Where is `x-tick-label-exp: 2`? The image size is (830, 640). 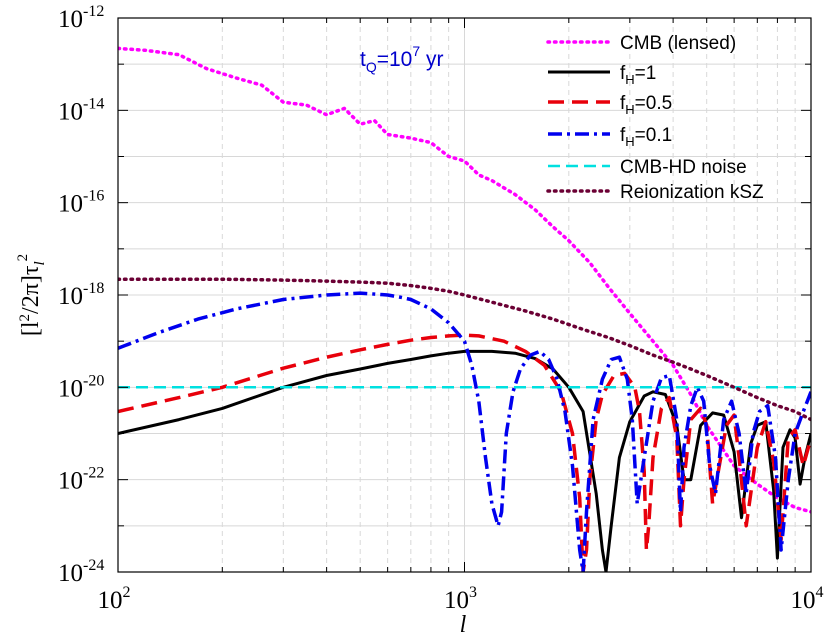 x-tick-label-exp: 2 is located at coordinates (127, 592).